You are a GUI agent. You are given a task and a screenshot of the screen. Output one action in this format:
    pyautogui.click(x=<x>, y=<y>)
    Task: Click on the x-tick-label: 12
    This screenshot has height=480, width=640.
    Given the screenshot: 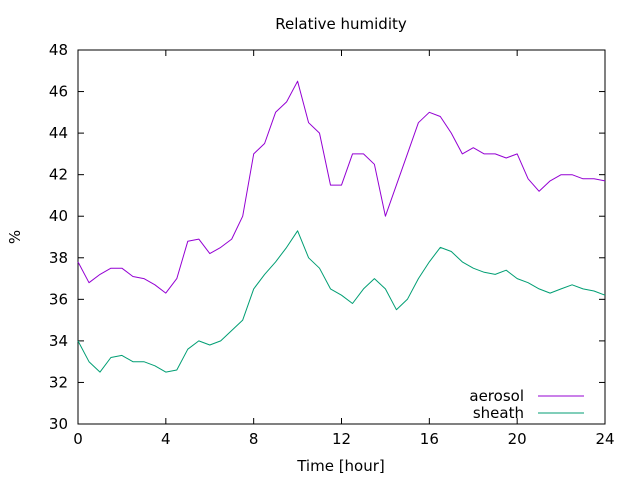 What is the action you would take?
    pyautogui.click(x=341, y=439)
    